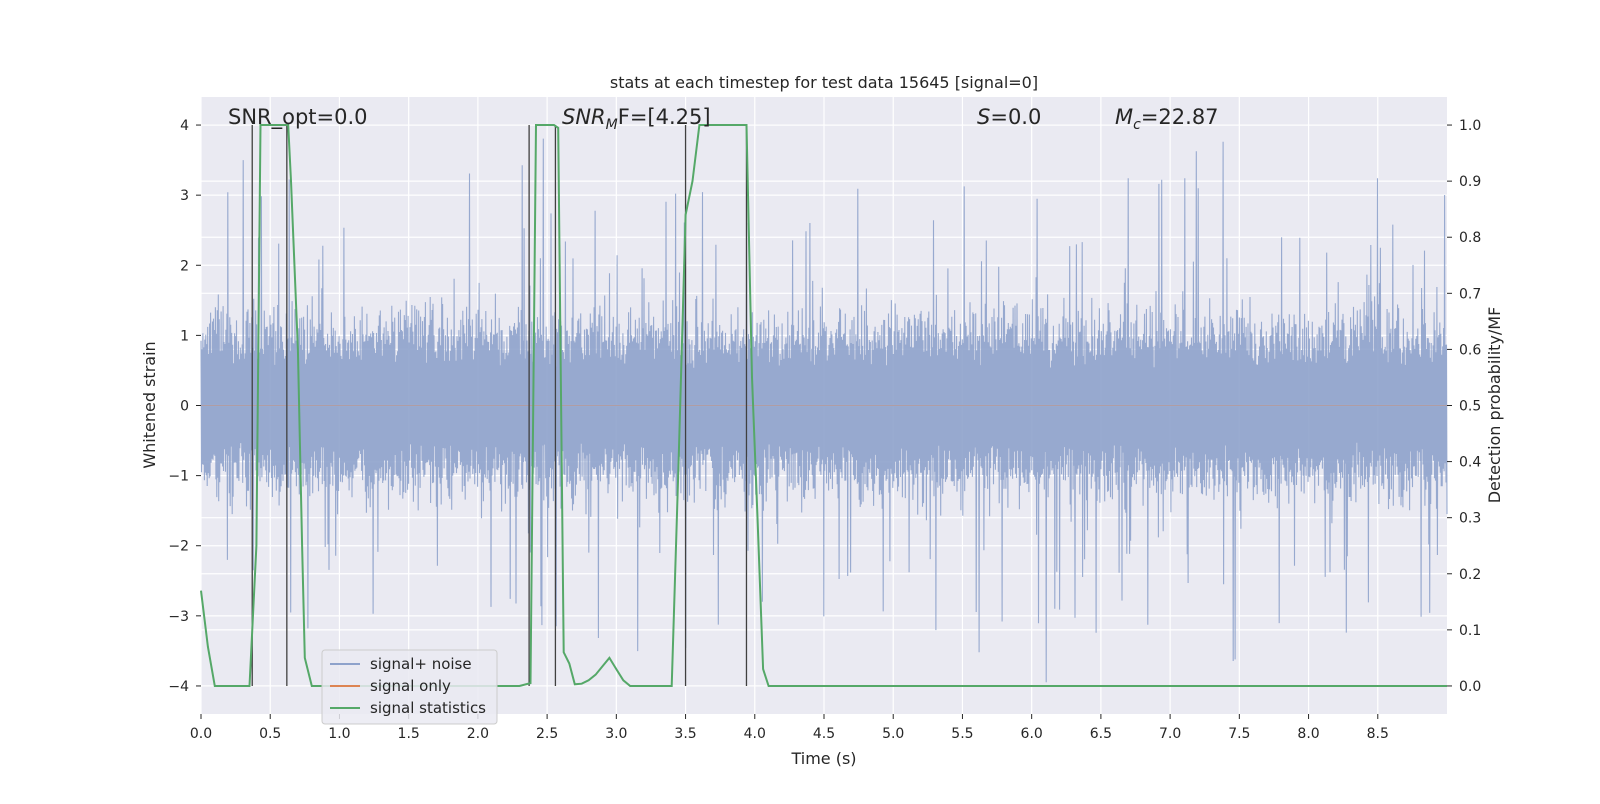  Describe the element at coordinates (409, 734) in the screenshot. I see `x-tick-label-3: 1.5` at that location.